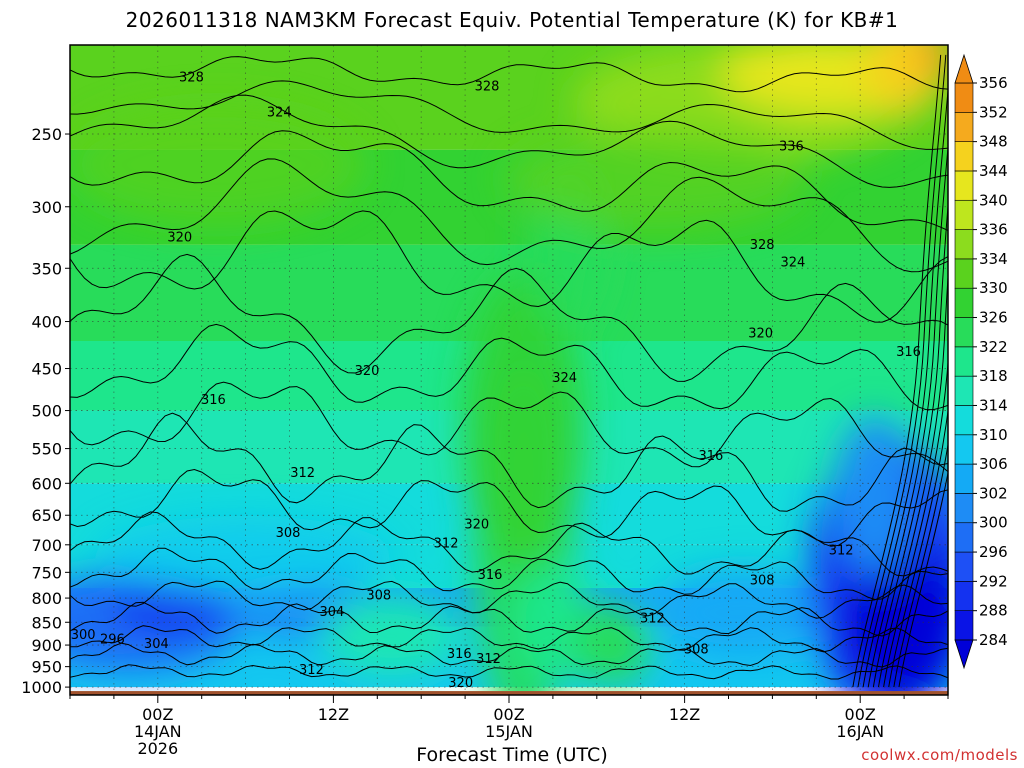 The height and width of the screenshot is (768, 1024). I want to click on y-tick-label: 300, so click(46, 207).